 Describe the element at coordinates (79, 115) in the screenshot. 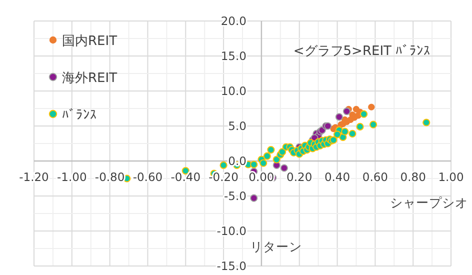

I see `legend-label: ﾊﾞﾗﾝｽ` at that location.